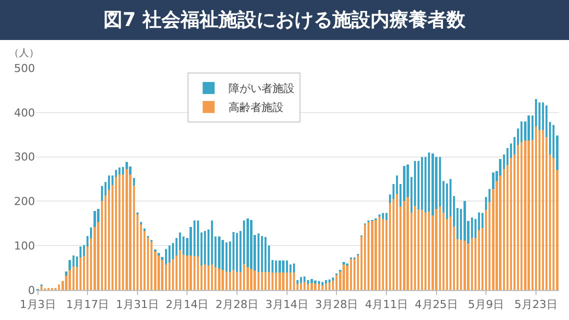  I want to click on legend-label: 高齢者施設, so click(256, 107).